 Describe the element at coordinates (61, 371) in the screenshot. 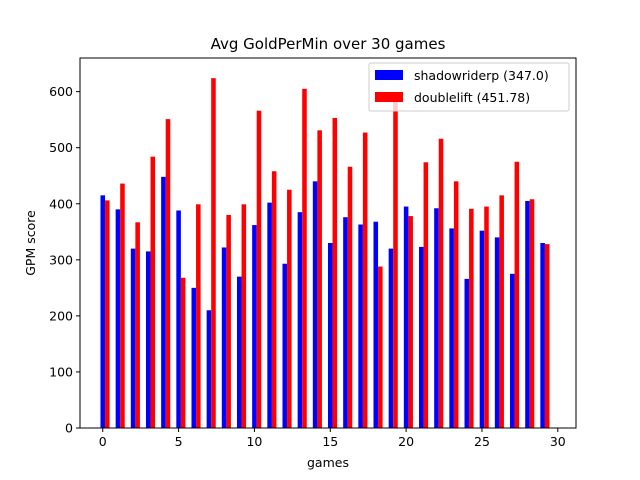

I see `y-tick-label: 100` at that location.